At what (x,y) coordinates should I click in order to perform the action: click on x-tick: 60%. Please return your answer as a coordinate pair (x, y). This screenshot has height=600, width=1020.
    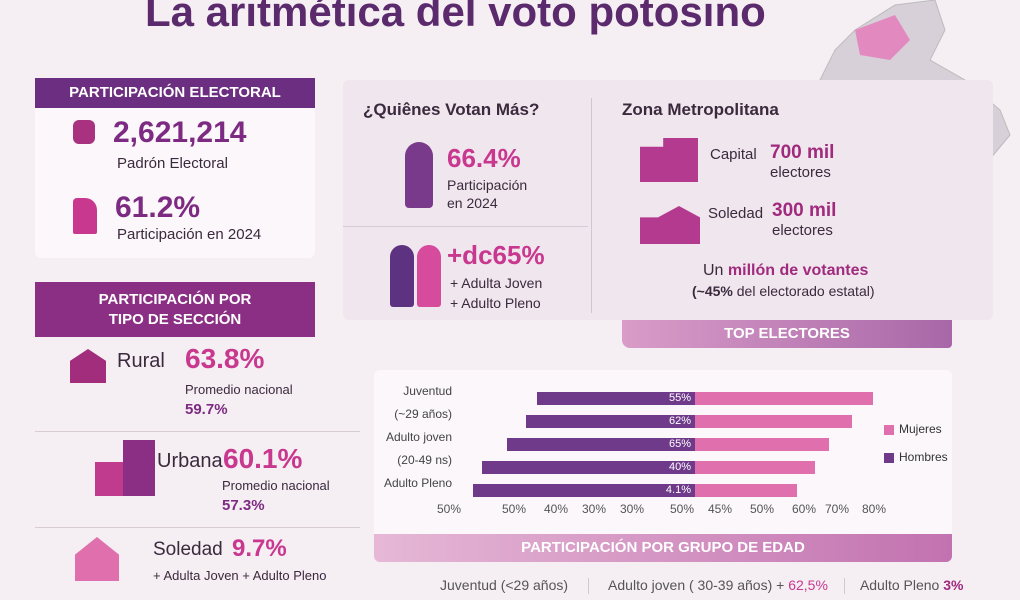
    Looking at the image, I should click on (804, 509).